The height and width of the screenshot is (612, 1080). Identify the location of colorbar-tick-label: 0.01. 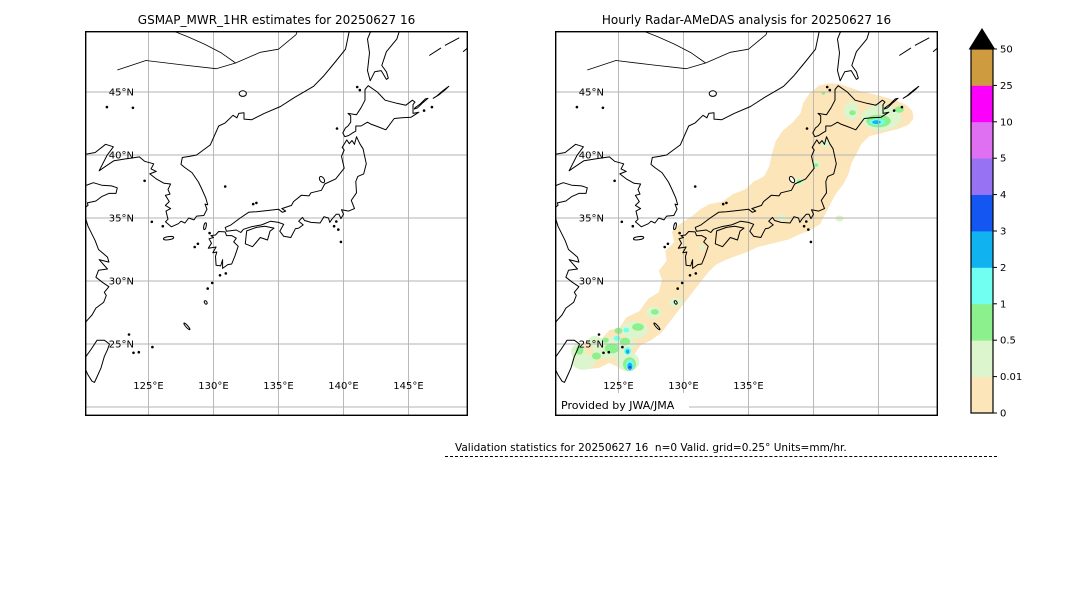
(1011, 377).